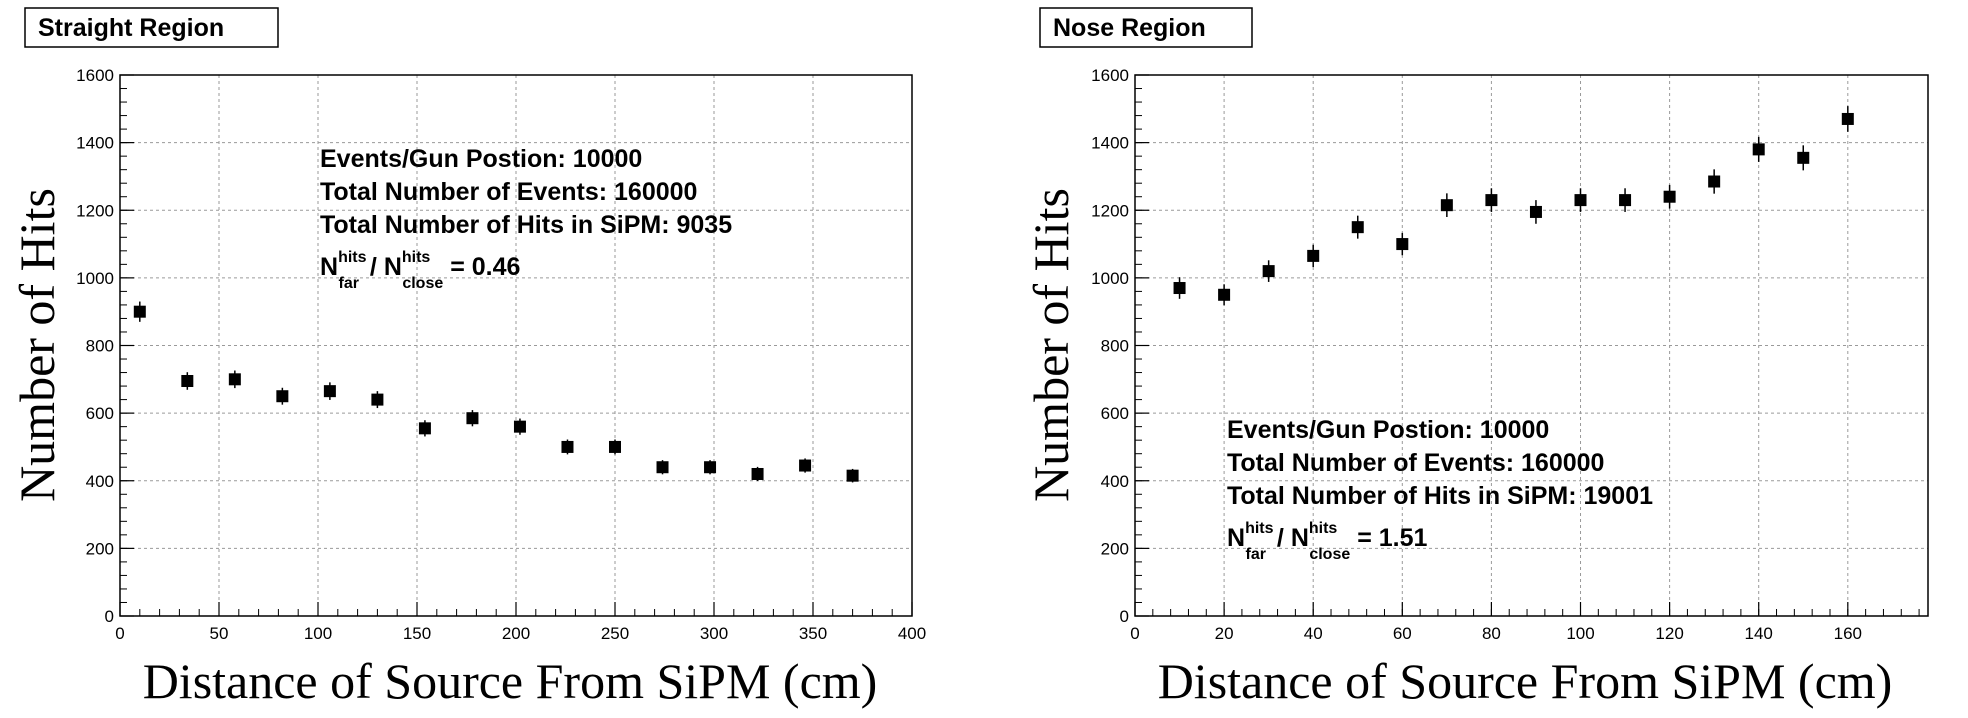  Describe the element at coordinates (1848, 633) in the screenshot. I see `x-tick-label: 160` at that location.